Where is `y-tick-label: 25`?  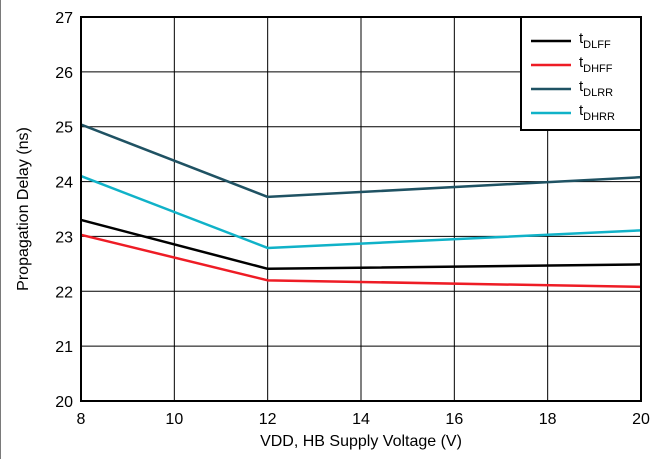
y-tick-label: 25 is located at coordinates (64, 128).